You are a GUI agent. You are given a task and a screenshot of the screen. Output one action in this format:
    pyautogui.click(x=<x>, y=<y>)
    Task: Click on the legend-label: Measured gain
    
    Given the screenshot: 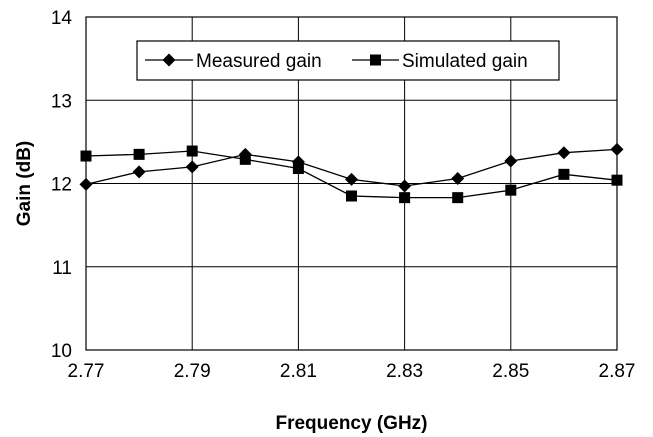 What is the action you would take?
    pyautogui.click(x=259, y=61)
    